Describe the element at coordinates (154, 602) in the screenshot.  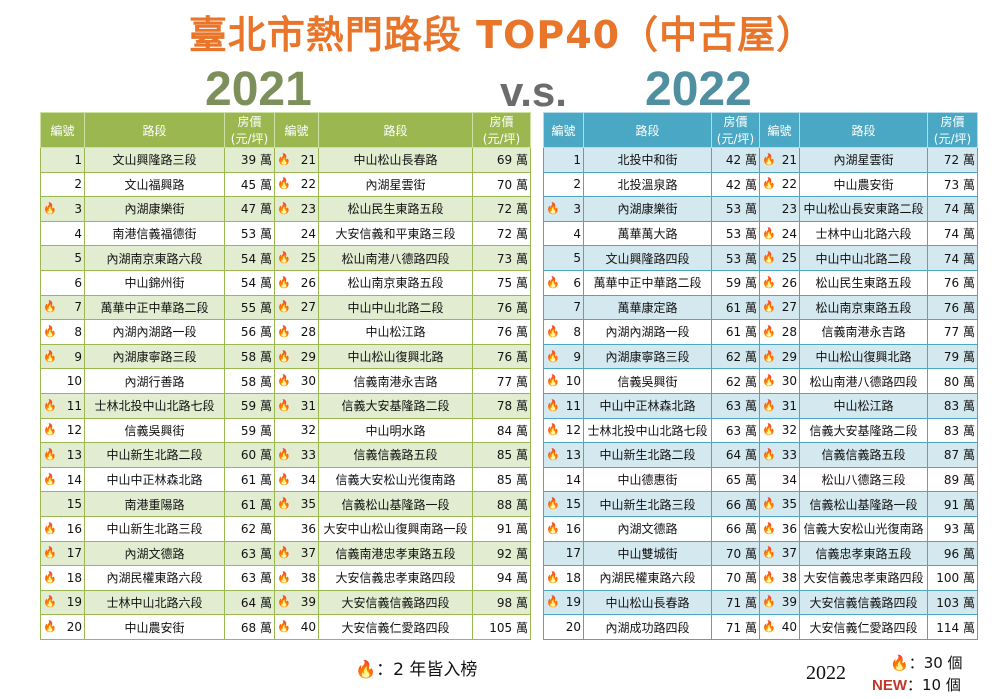
I see `road-cell-text: 士林中山北路六段` at that location.